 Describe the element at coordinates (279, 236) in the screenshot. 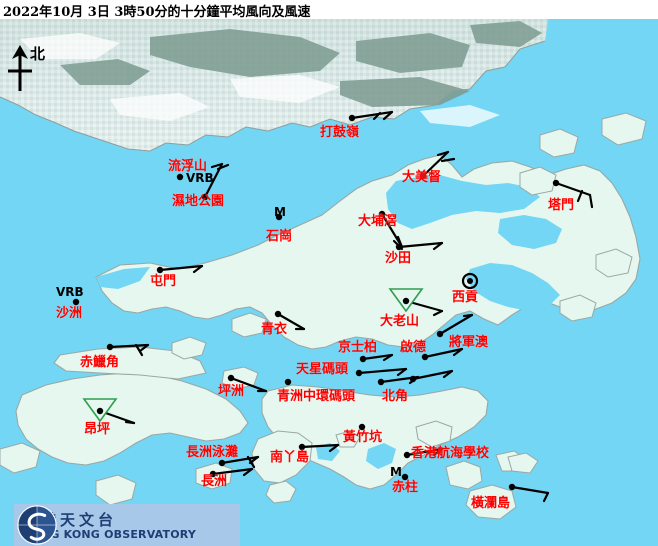

I see `station-label-shek-kong: 石崗` at that location.